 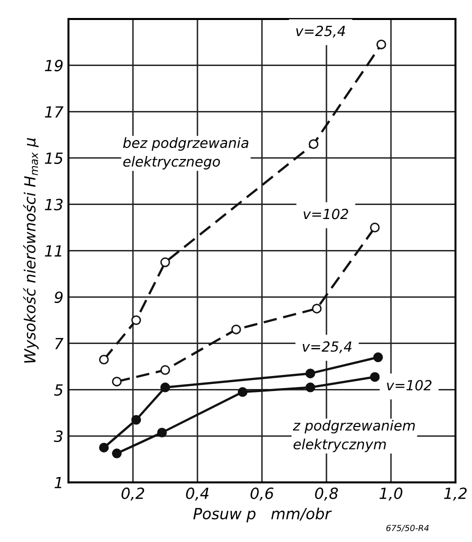 What do you see at coordinates (53, 158) in the screenshot?
I see `y-tick-label: 15` at bounding box center [53, 158].